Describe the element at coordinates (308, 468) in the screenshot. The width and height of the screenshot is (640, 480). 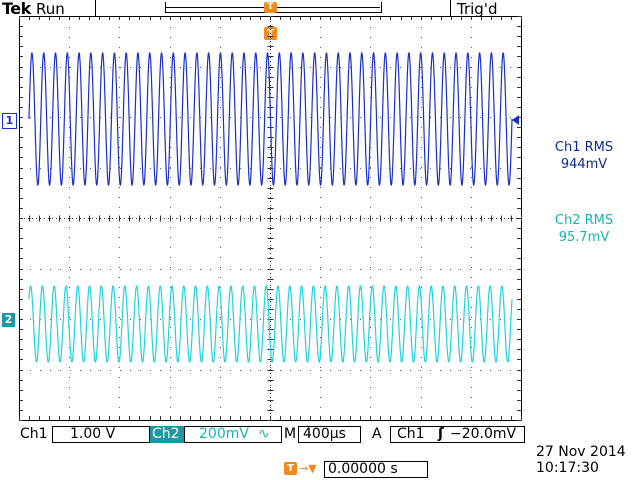
I see `position-arrow-icon: →▼` at that location.